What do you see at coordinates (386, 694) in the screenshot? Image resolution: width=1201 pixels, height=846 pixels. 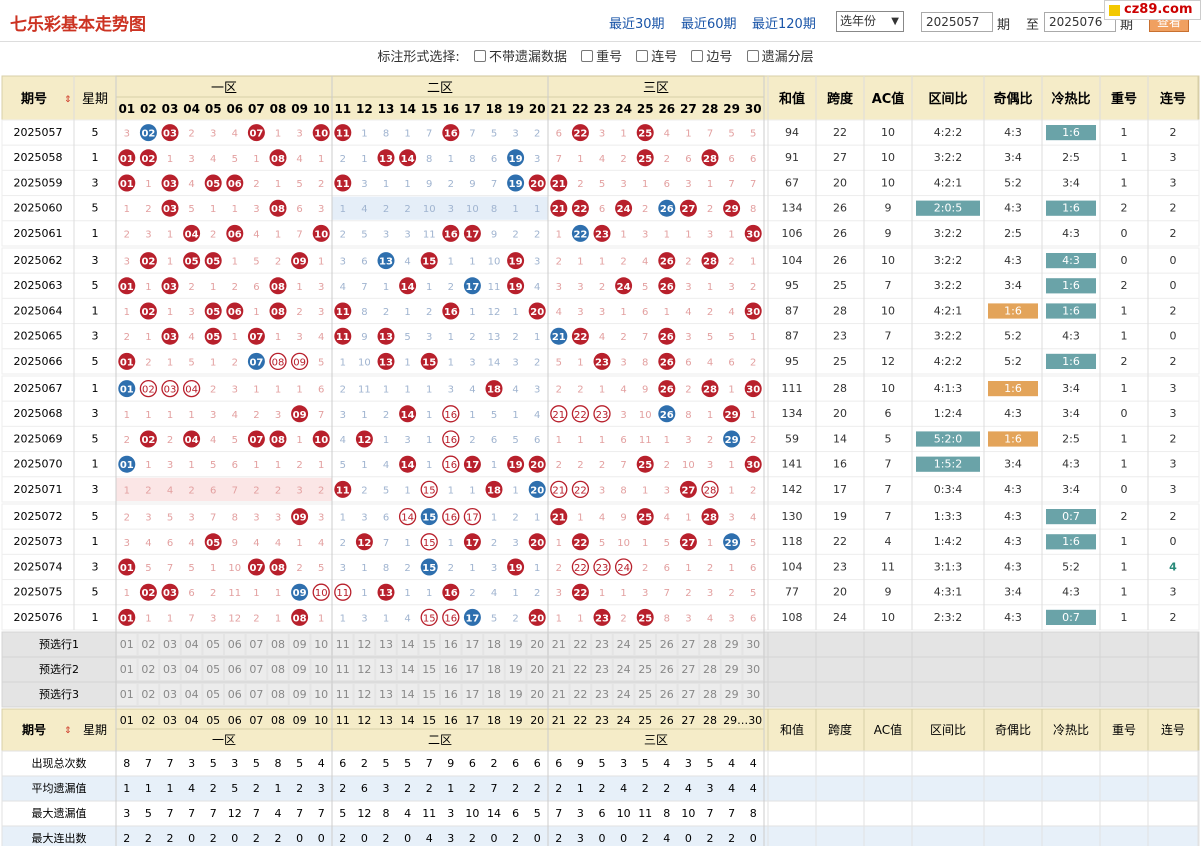 I see `preselect-number: 13` at bounding box center [386, 694].